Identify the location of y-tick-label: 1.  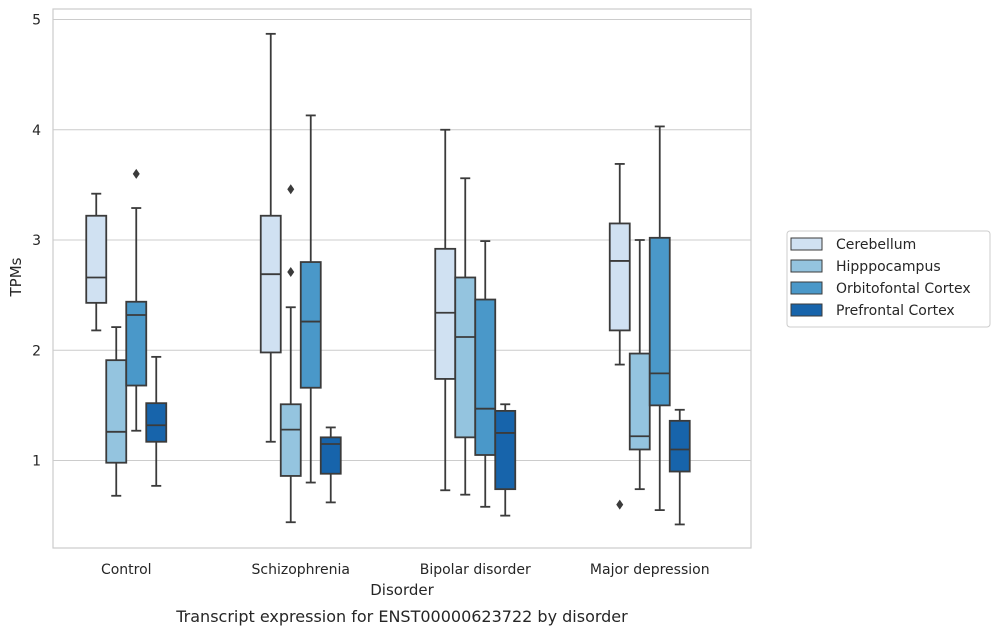
(36, 462).